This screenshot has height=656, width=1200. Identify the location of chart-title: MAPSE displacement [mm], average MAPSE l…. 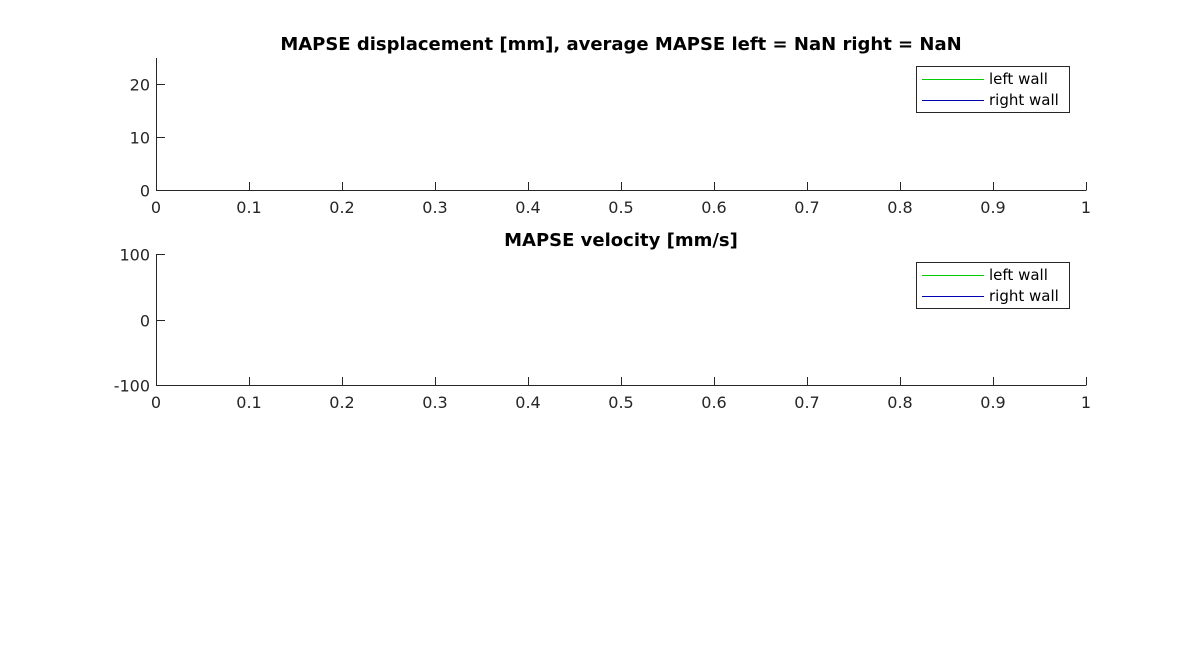
(620, 44).